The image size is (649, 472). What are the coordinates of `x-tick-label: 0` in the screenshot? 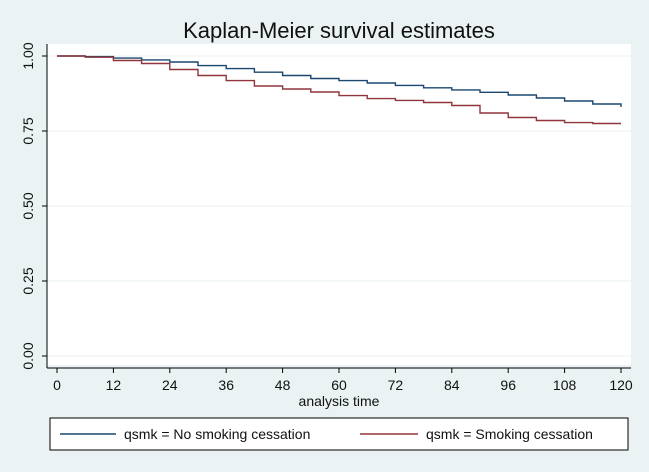 It's located at (57, 385).